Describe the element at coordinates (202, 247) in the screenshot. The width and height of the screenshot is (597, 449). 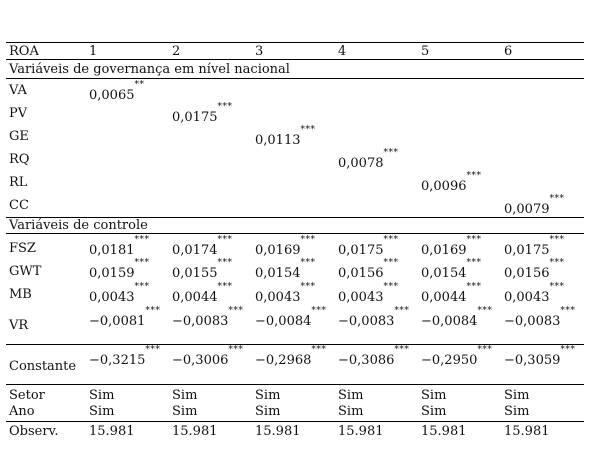
I see `coef-fsz-2: 0,0174 ***` at that location.